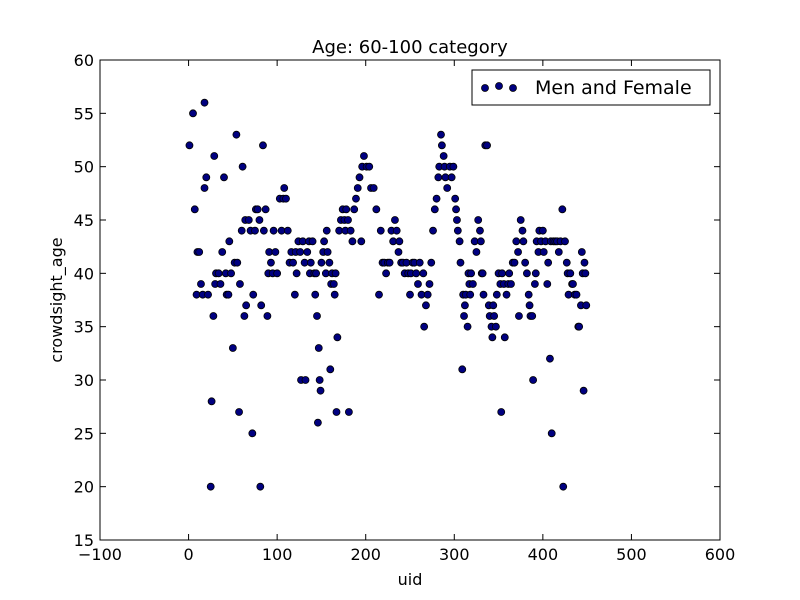  I want to click on x-axis-label: uid, so click(410, 579).